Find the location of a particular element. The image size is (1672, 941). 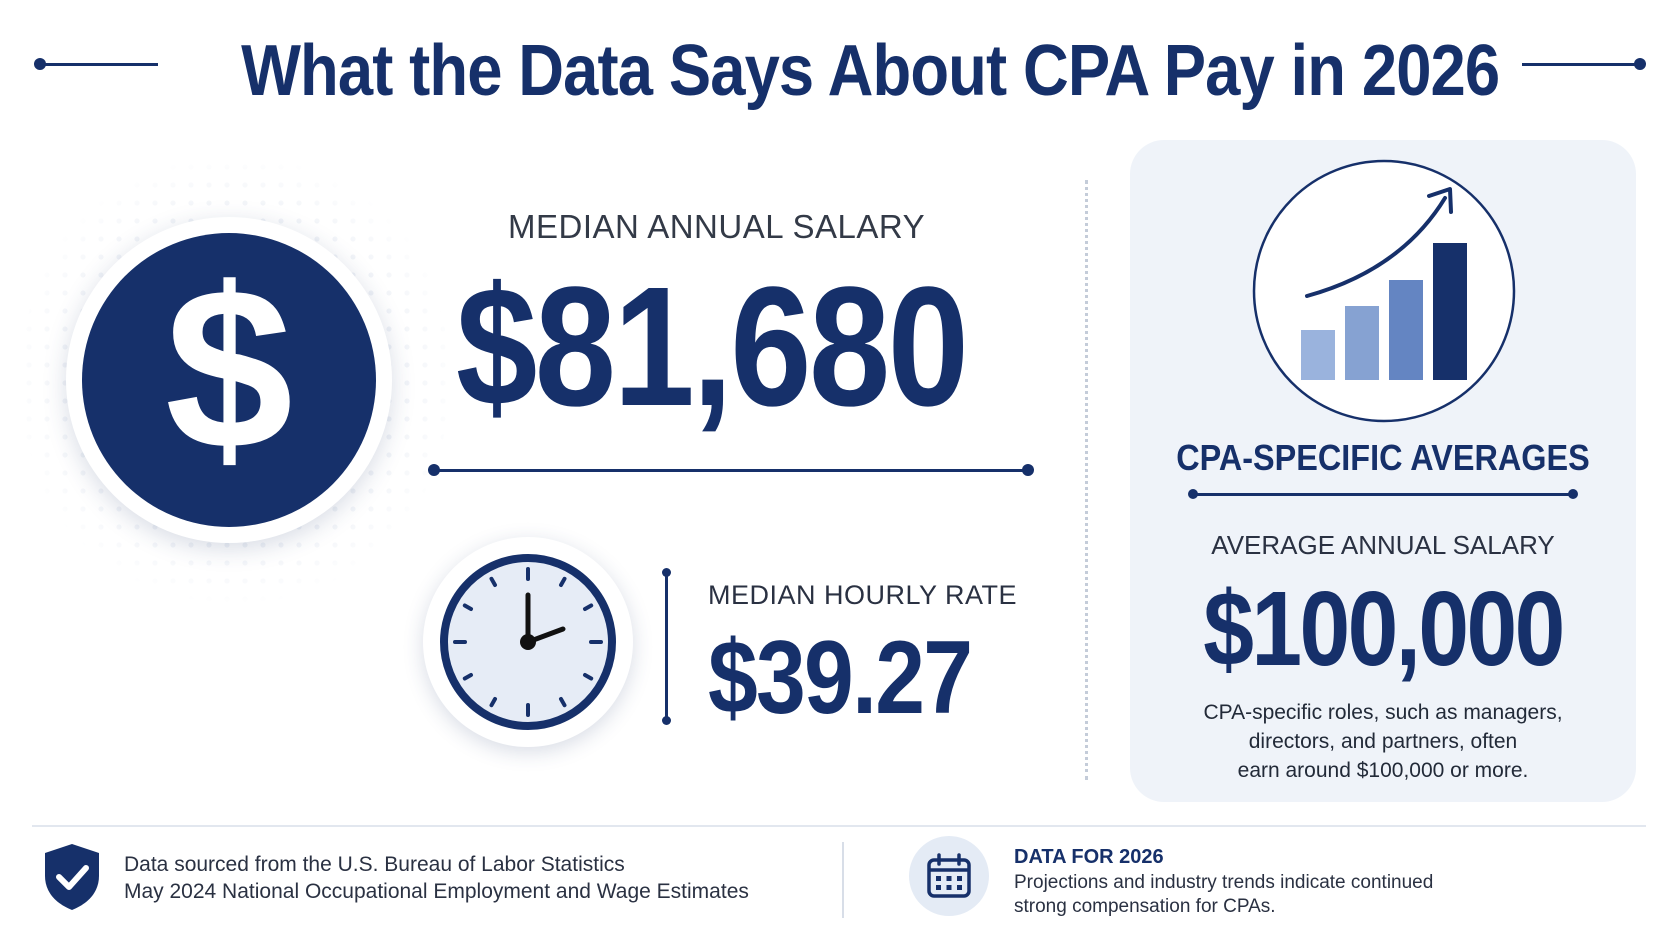

panel-rule is located at coordinates (1383, 494).